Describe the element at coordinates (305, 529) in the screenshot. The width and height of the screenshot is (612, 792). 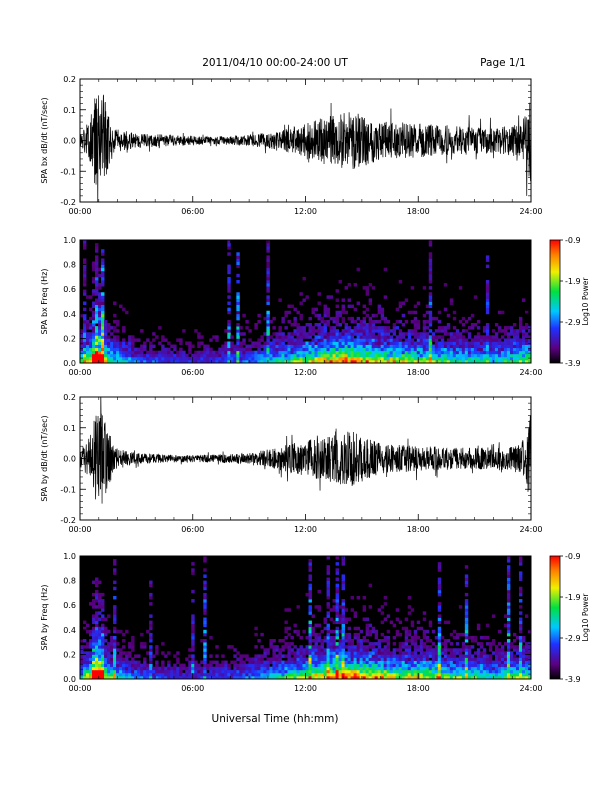
I see `x-tick-label: 12:00` at that location.